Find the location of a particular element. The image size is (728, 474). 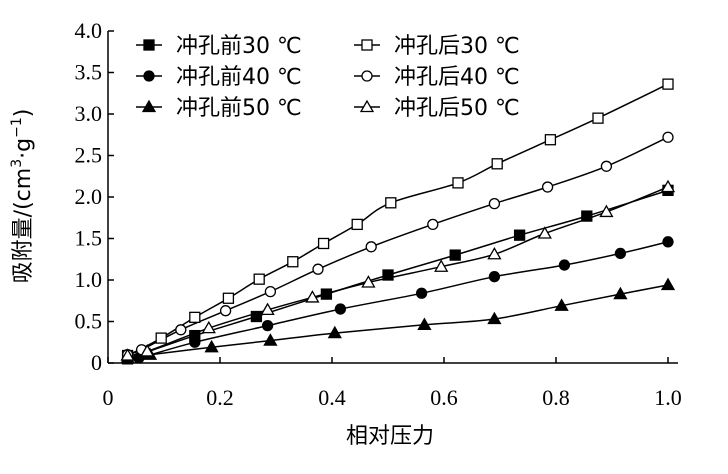

y-tick-label: 0 is located at coordinates (96, 362).